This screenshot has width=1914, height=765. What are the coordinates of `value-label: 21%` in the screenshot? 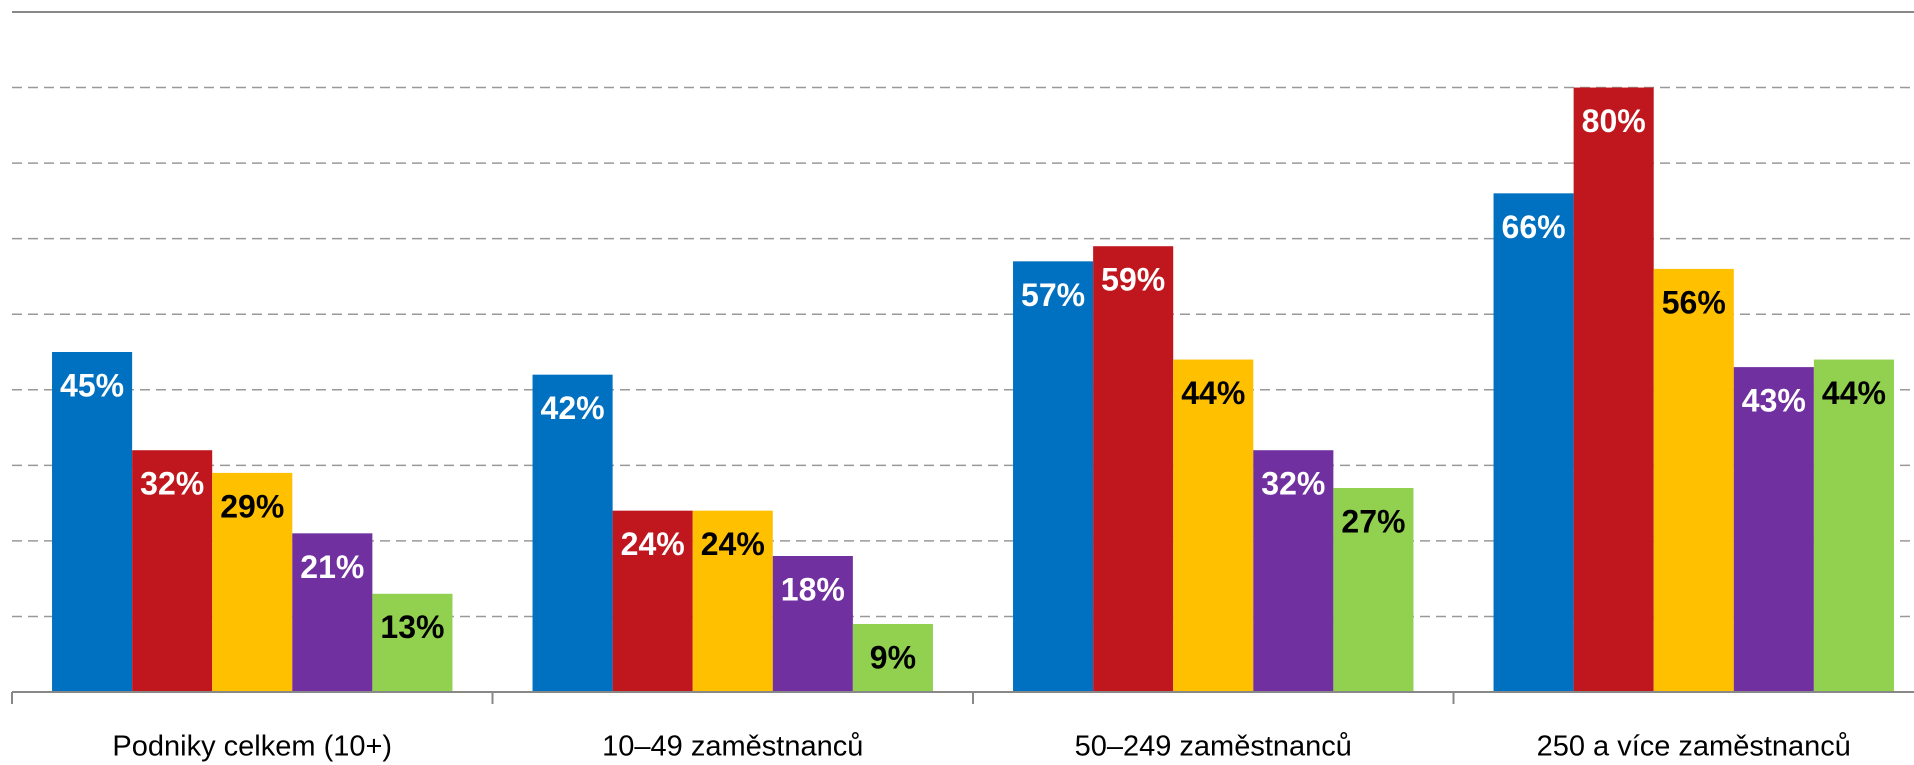 It's located at (332, 567).